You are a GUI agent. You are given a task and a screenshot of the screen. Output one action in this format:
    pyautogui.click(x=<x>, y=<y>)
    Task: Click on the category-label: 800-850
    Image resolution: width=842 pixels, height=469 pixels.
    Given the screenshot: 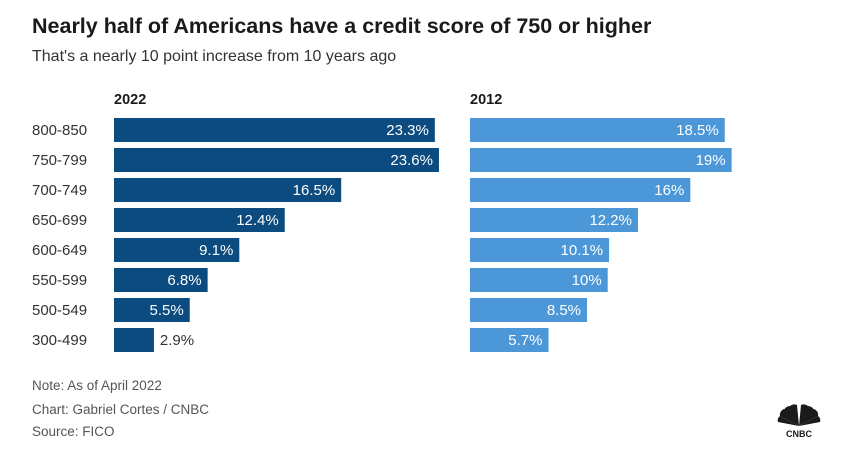 What is the action you would take?
    pyautogui.click(x=59, y=130)
    